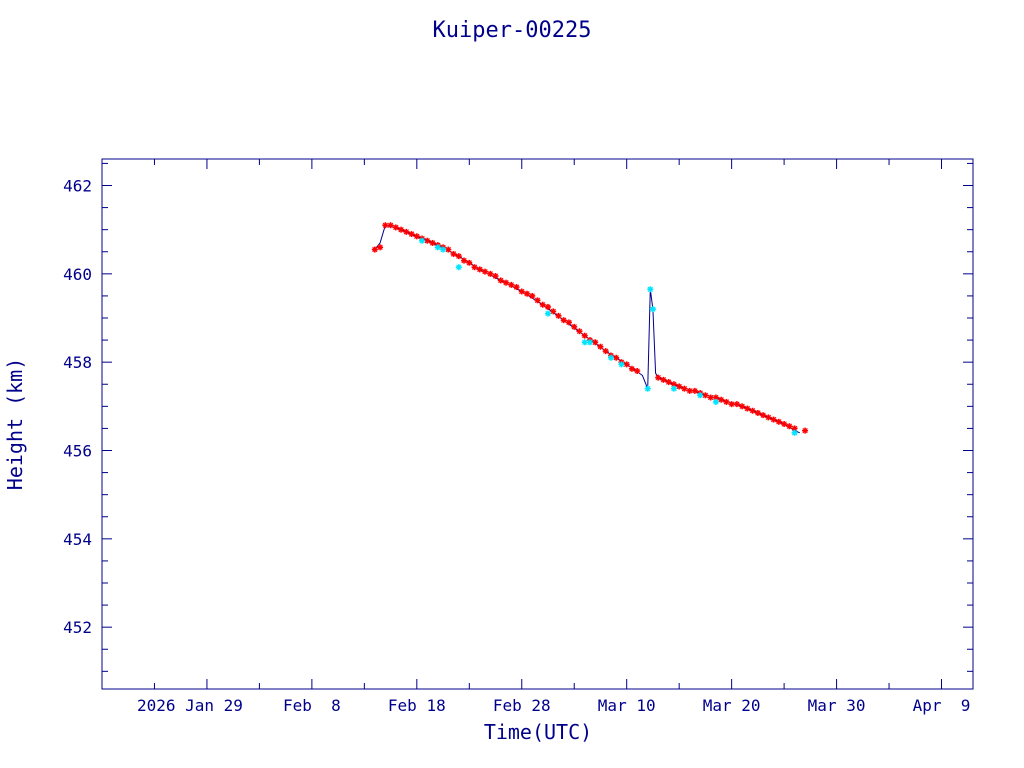 Image resolution: width=1024 pixels, height=768 pixels. Describe the element at coordinates (837, 705) in the screenshot. I see `x-tick-label: Mar 30` at that location.